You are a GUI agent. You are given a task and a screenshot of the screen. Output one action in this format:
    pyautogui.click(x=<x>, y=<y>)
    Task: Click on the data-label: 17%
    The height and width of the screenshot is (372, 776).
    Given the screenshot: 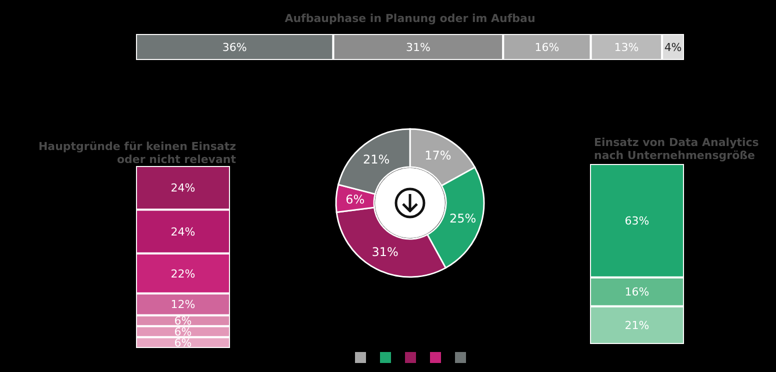 What is the action you would take?
    pyautogui.click(x=438, y=155)
    